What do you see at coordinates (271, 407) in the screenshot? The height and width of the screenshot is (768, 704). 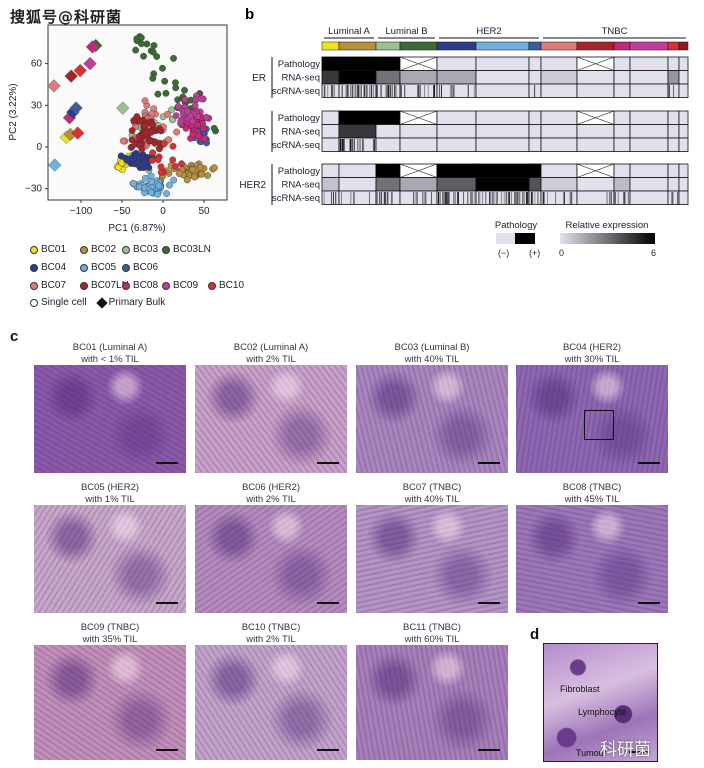 I see `histology-BC02: BC02 (Luminal A) with 2% TIL` at bounding box center [271, 407].